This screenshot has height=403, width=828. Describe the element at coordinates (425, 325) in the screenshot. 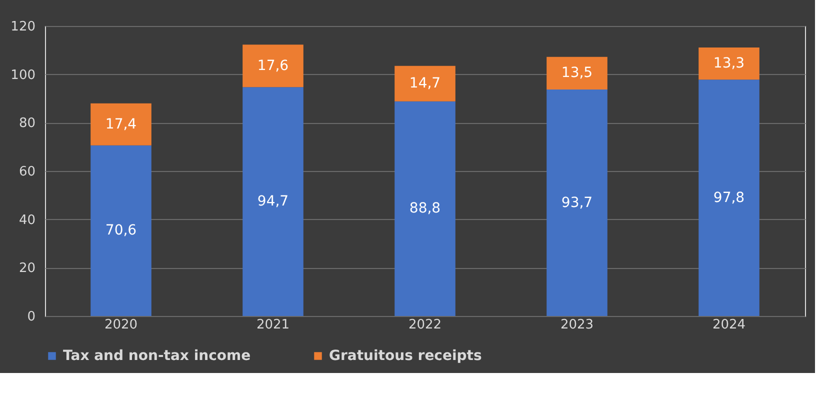

I see `x-tick-label: 2022` at that location.